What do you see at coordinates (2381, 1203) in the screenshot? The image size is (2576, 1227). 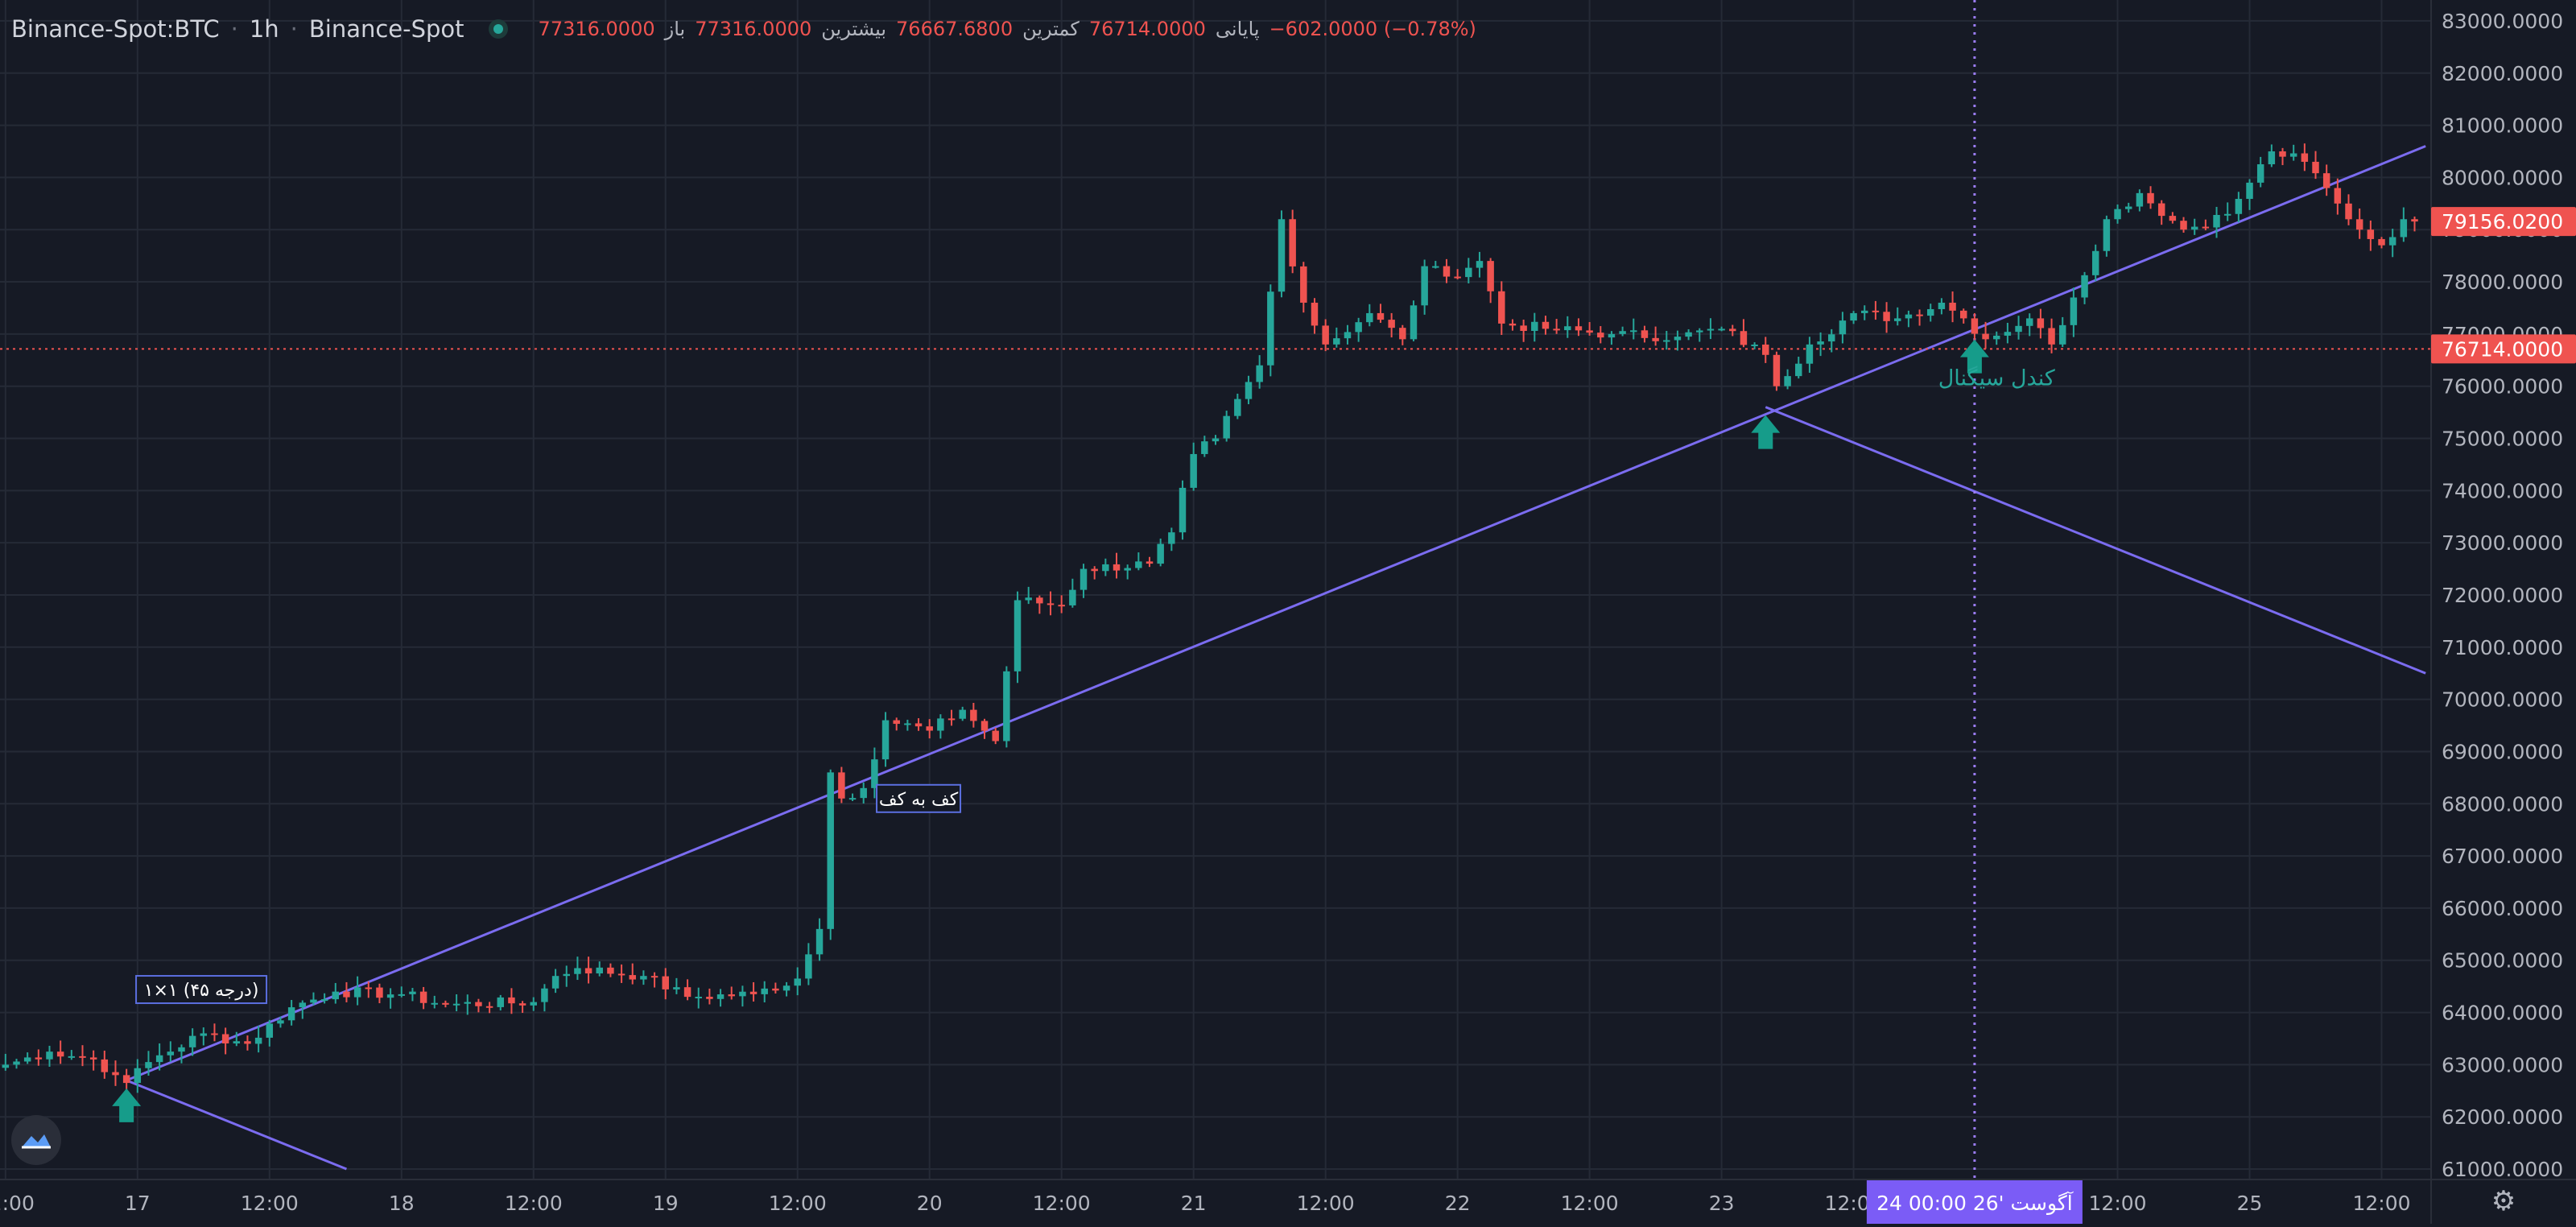 I see `time-tick-label: 12:00` at bounding box center [2381, 1203].